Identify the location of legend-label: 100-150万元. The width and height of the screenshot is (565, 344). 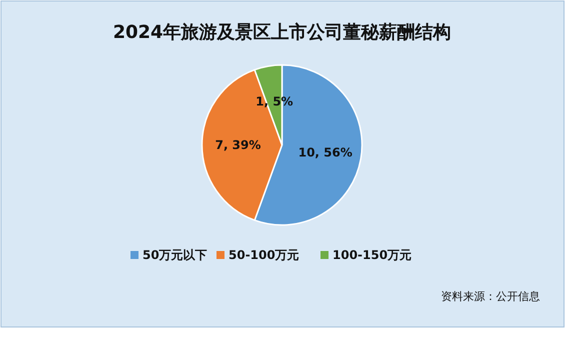
(372, 255).